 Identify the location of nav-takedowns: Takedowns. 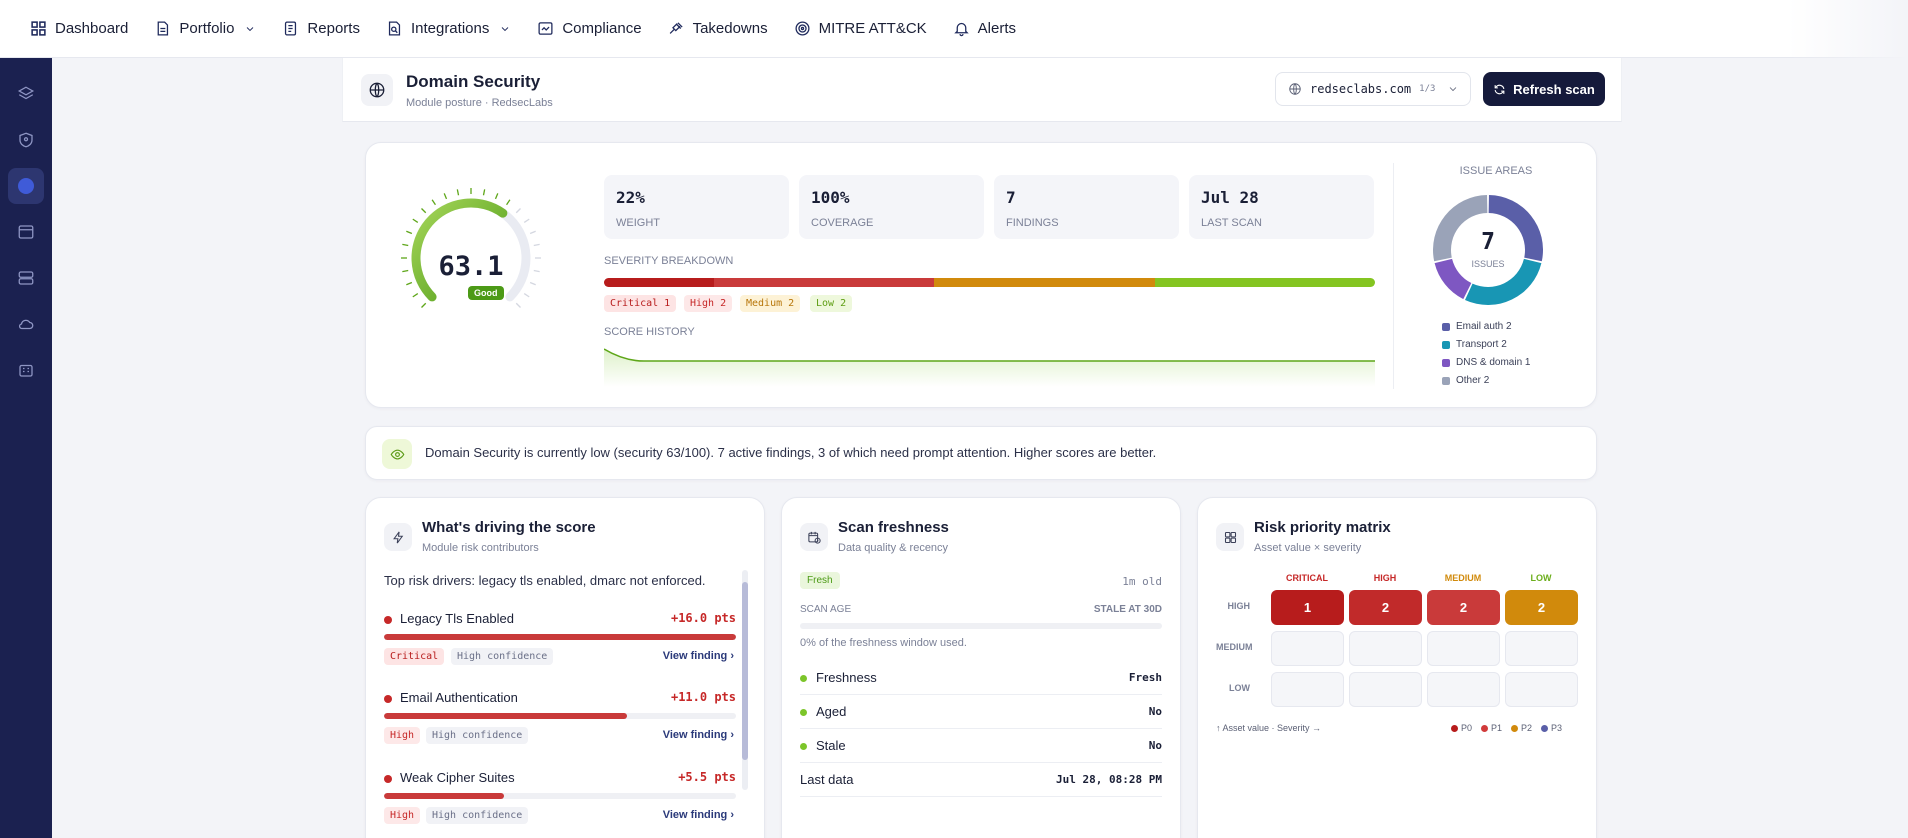
(718, 29).